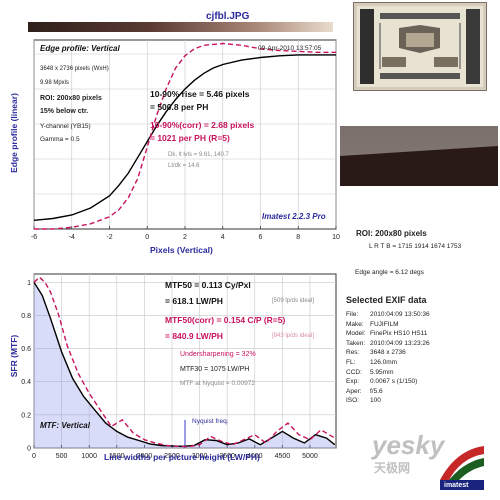  What do you see at coordinates (190, 138) in the screenshot?
I see `rise-corr-per-ph: = 1021 per PH (R=5)` at bounding box center [190, 138].